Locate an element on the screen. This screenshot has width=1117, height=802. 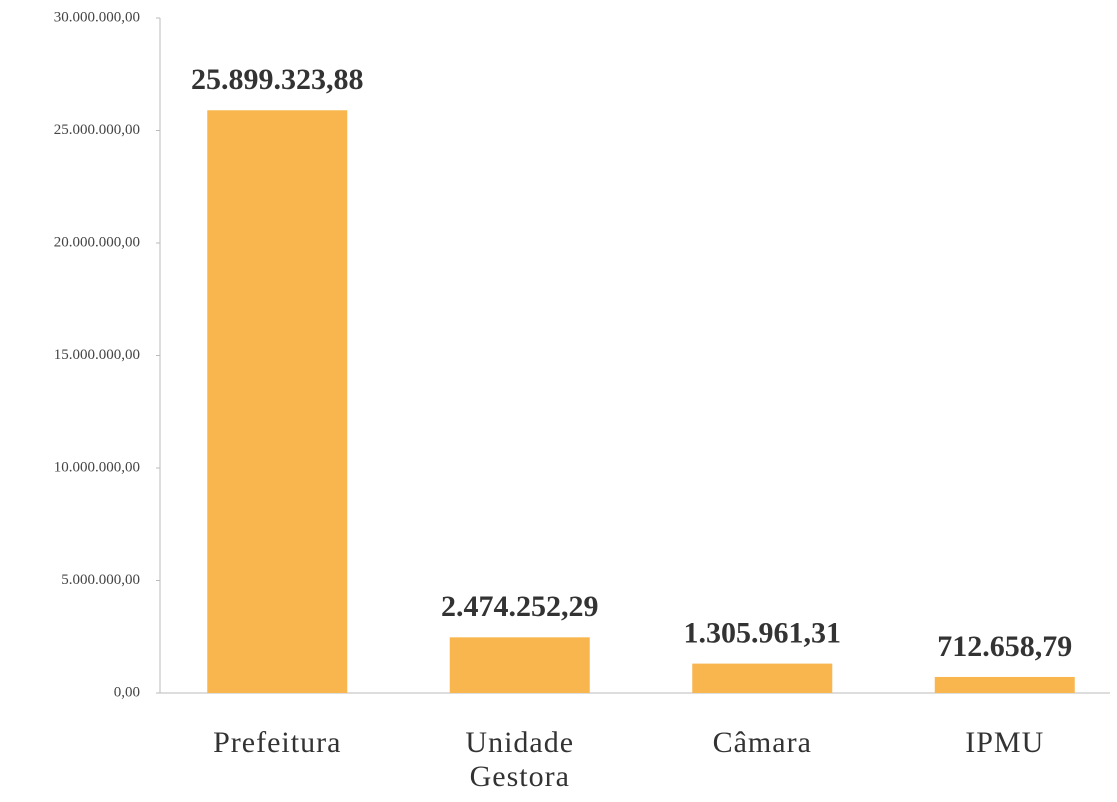
x-tick-label: IPMU is located at coordinates (1005, 742).